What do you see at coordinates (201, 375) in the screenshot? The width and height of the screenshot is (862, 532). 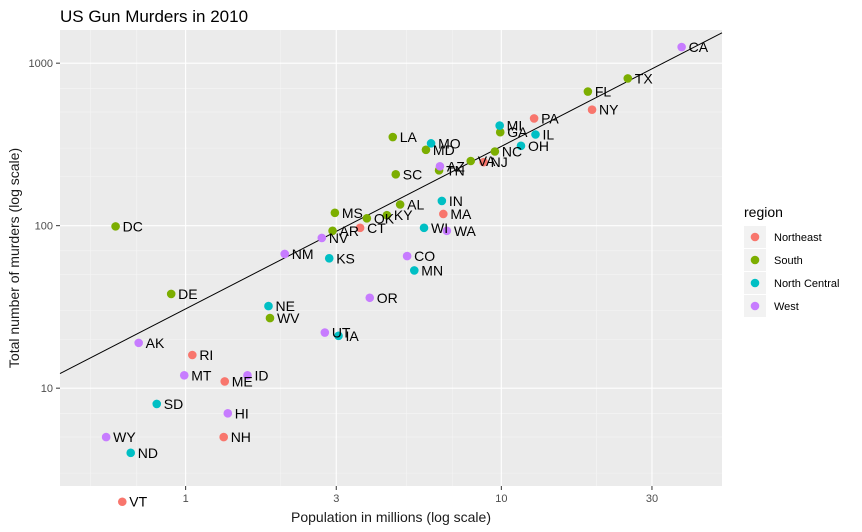 I see `point-label-mt: MT` at bounding box center [201, 375].